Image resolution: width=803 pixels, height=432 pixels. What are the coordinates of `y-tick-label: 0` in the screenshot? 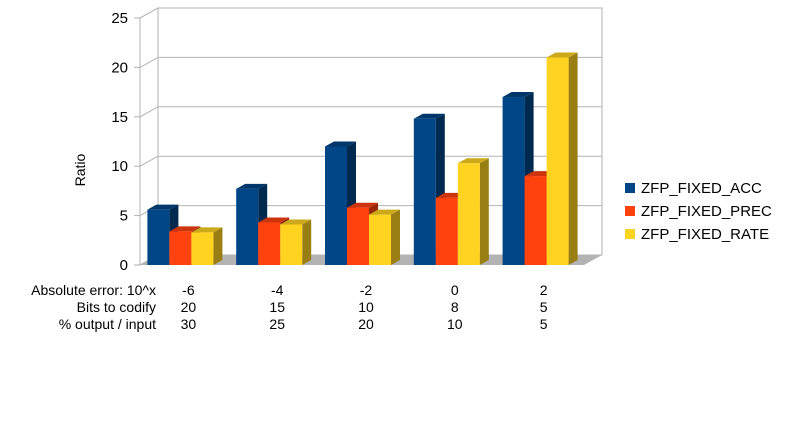 It's located at (124, 265).